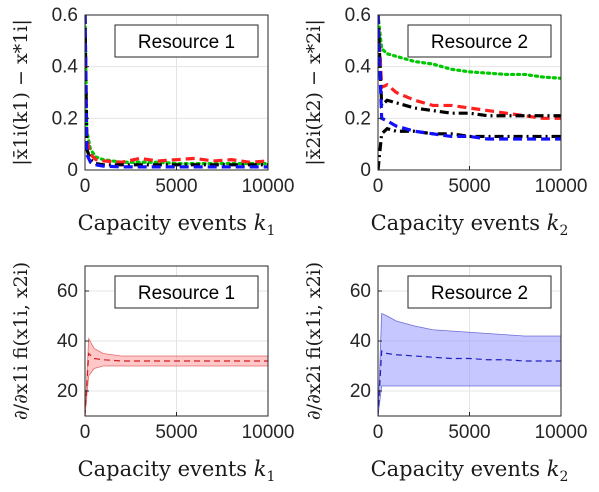 The width and height of the screenshot is (599, 492). Describe the element at coordinates (314, 92) in the screenshot. I see `y-axis-label: |x̄2i(k2) − x*2i|` at that location.